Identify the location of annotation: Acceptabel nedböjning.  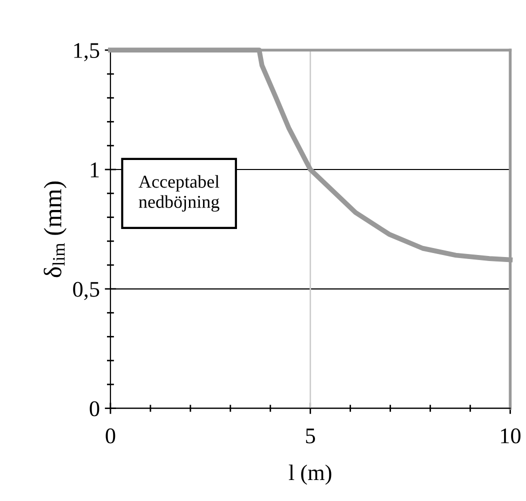
(179, 193).